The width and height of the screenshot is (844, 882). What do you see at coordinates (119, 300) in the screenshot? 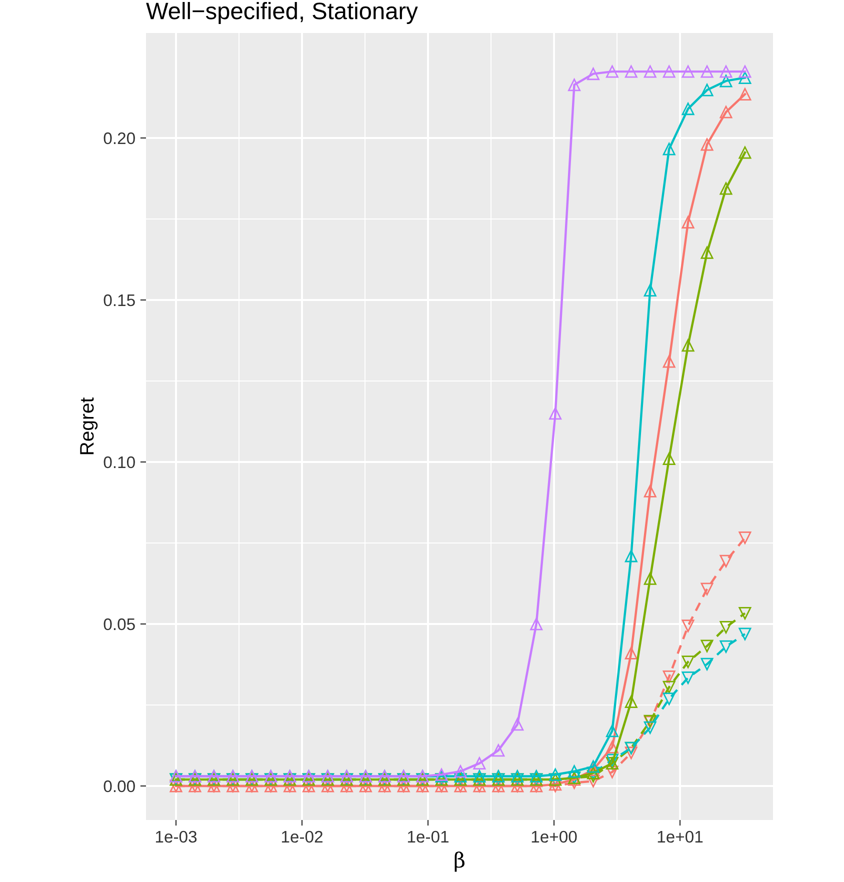
I see `y-tick-label: 0.15` at bounding box center [119, 300].